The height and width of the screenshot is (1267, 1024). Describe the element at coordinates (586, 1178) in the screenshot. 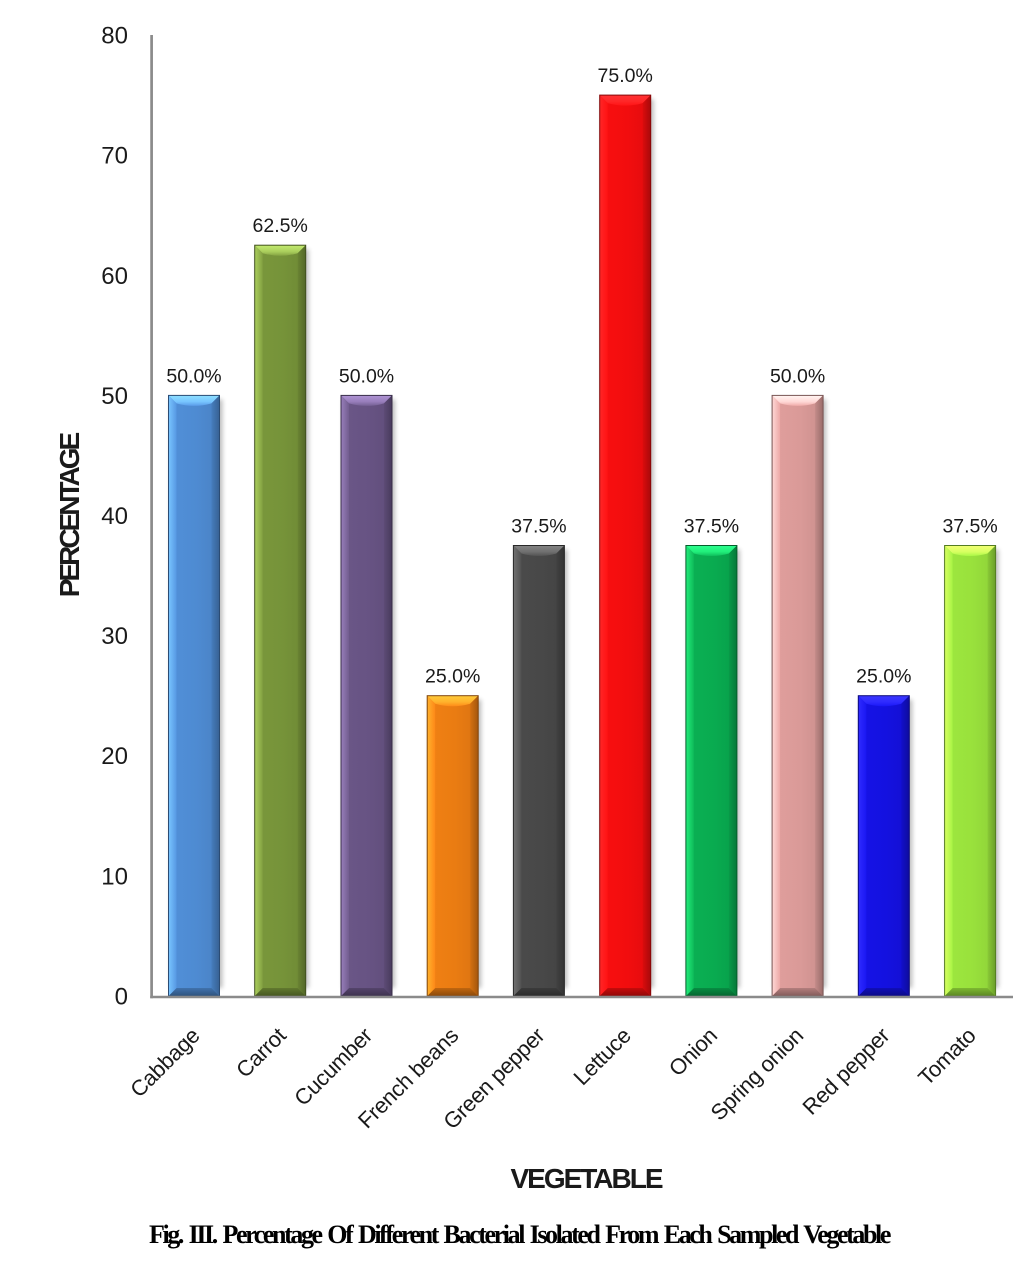

I see `svg-text: VEGETABLE` at that location.